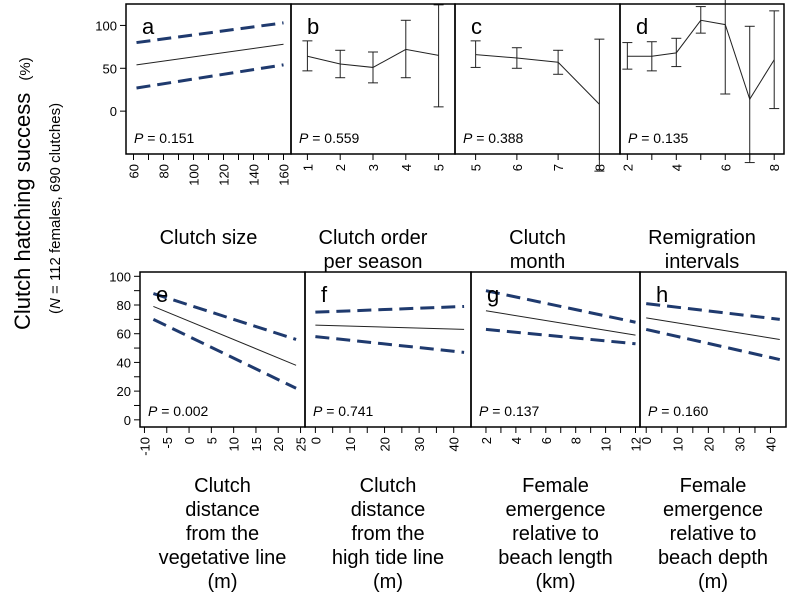 The image size is (797, 614). I want to click on p-value-number: = 0.137, so click(513, 411).